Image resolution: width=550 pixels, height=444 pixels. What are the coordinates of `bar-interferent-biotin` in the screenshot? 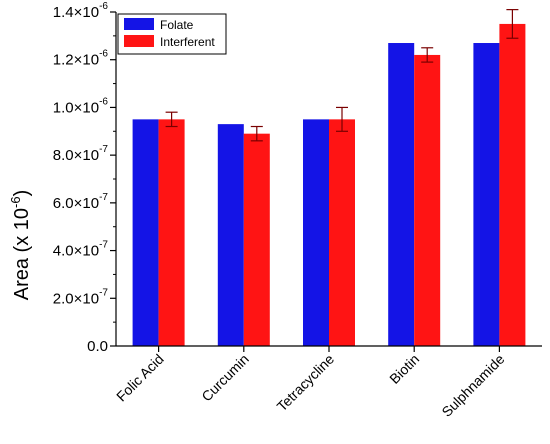 It's located at (427, 200).